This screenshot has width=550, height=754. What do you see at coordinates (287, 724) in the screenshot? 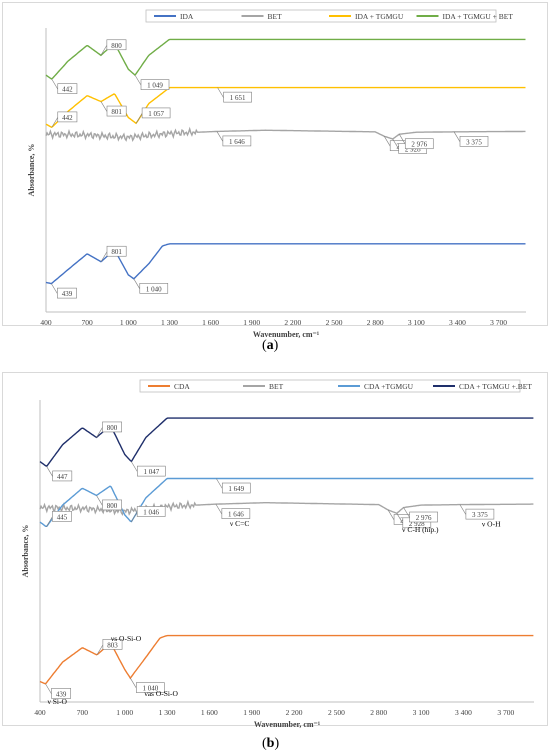
I see `x-axis-label: Wavenumber, cm⁻¹` at bounding box center [287, 724].